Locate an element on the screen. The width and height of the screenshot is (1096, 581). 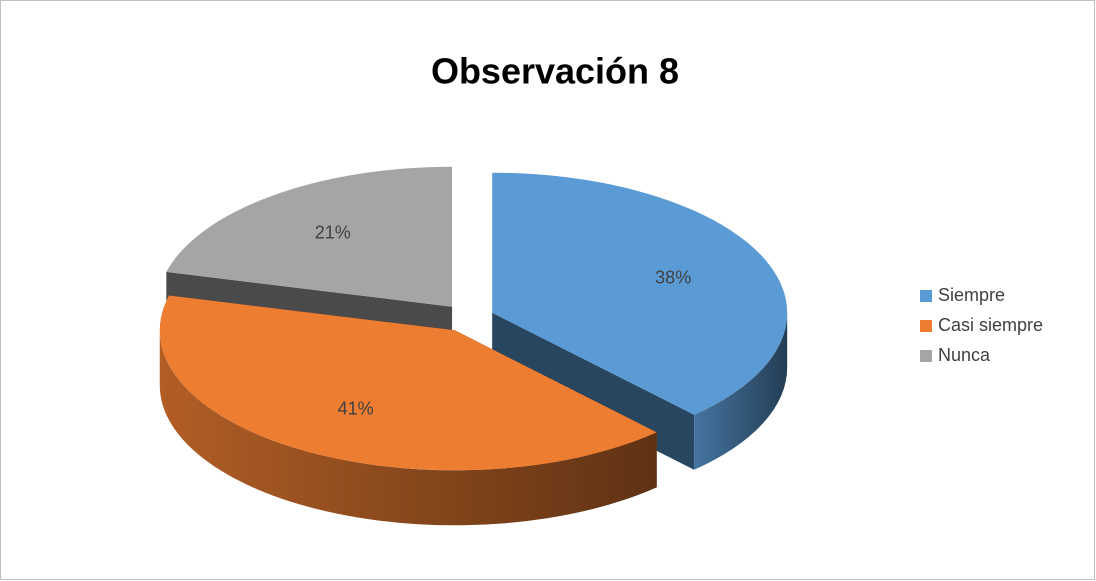
slice-outer-wall is located at coordinates (741, 391).